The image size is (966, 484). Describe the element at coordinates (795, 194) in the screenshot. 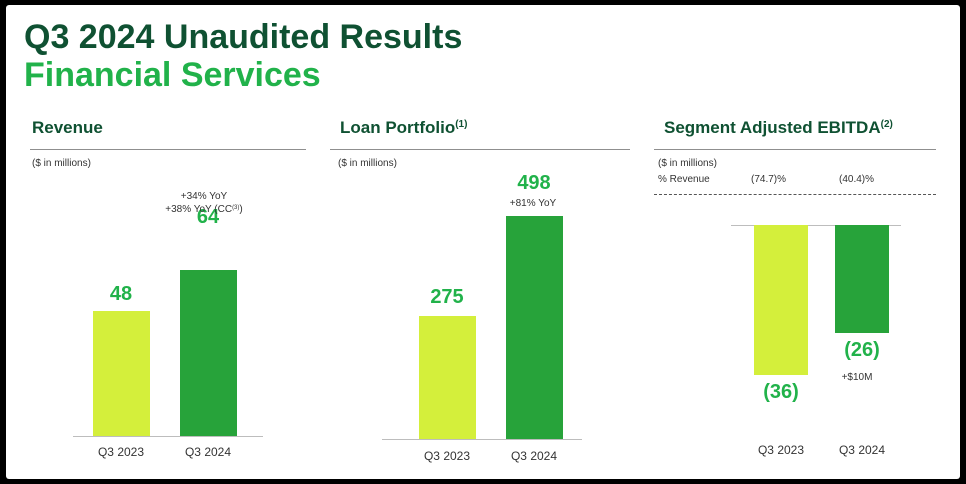

I see `ebitda-dashed-divider` at that location.